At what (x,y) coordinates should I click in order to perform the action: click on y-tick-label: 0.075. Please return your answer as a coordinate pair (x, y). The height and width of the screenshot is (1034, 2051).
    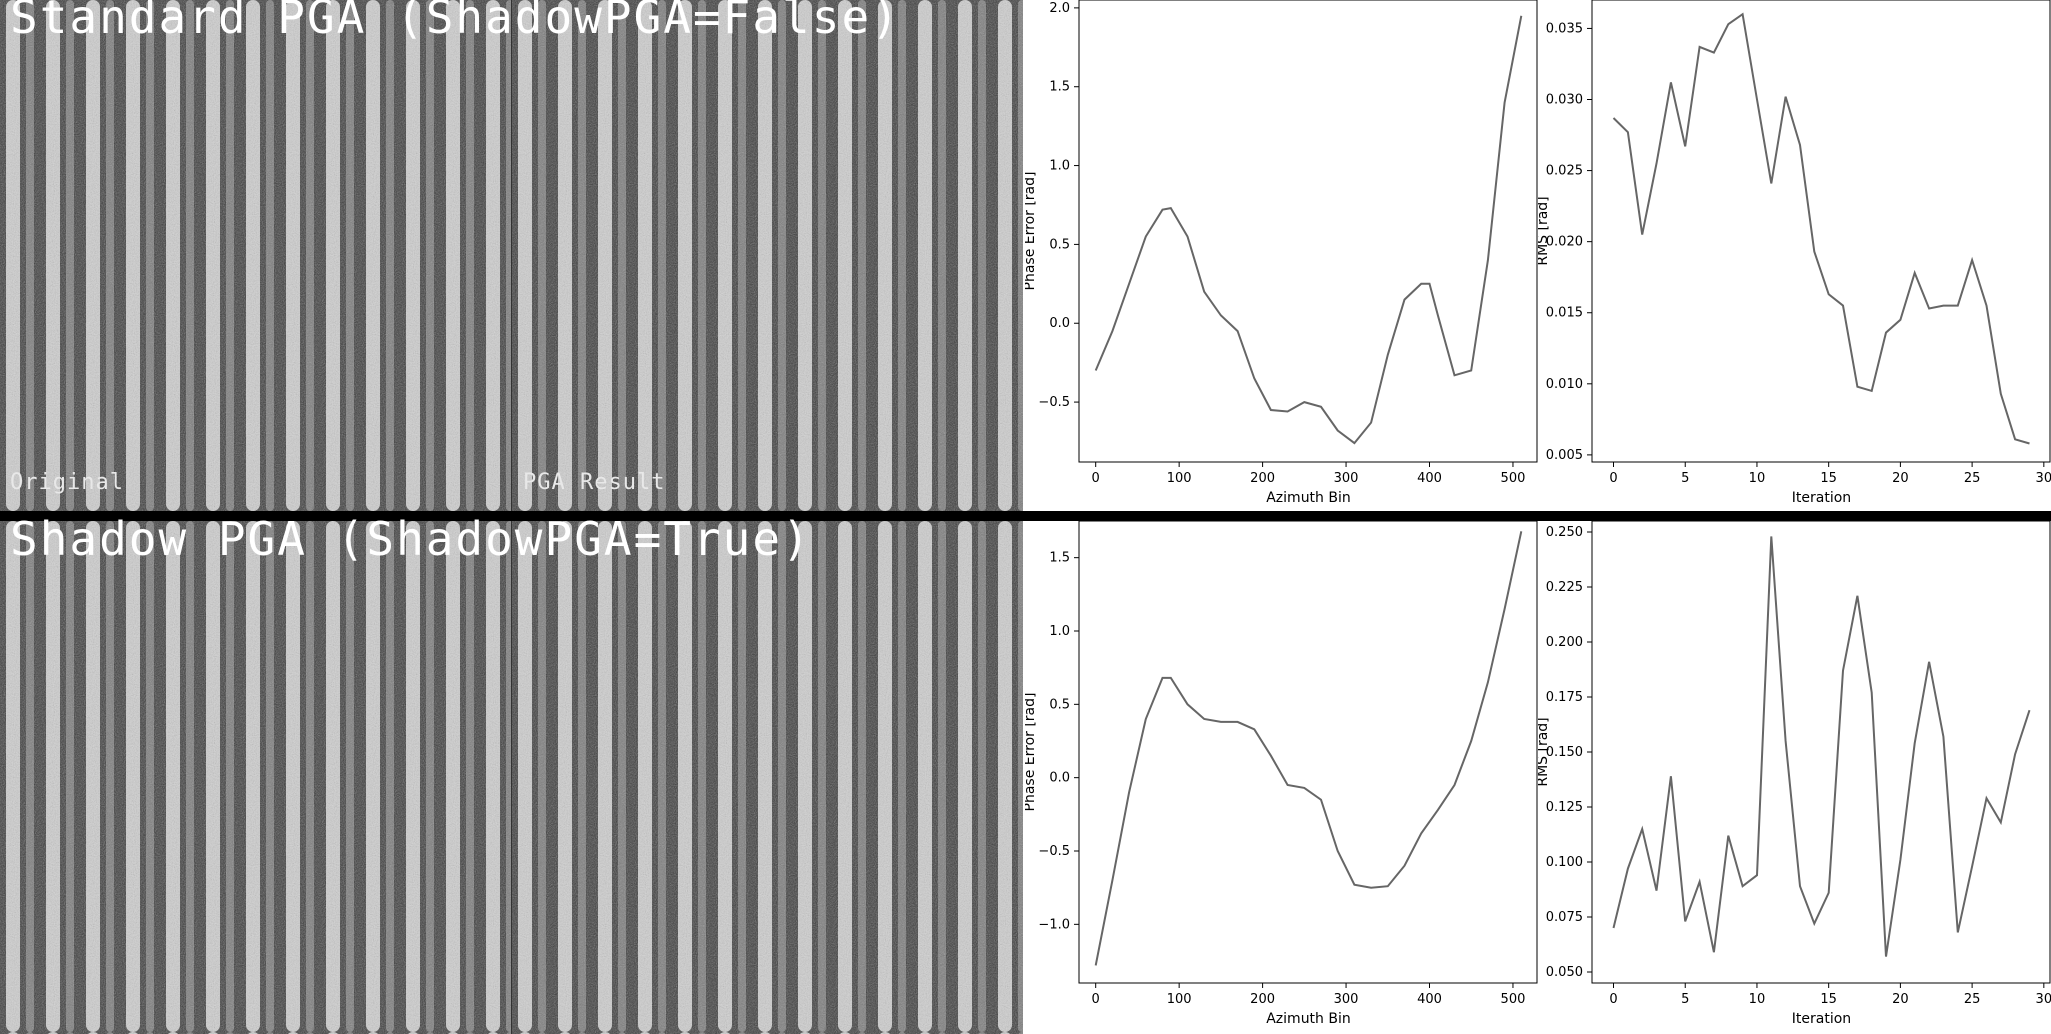
    Looking at the image, I should click on (1564, 917).